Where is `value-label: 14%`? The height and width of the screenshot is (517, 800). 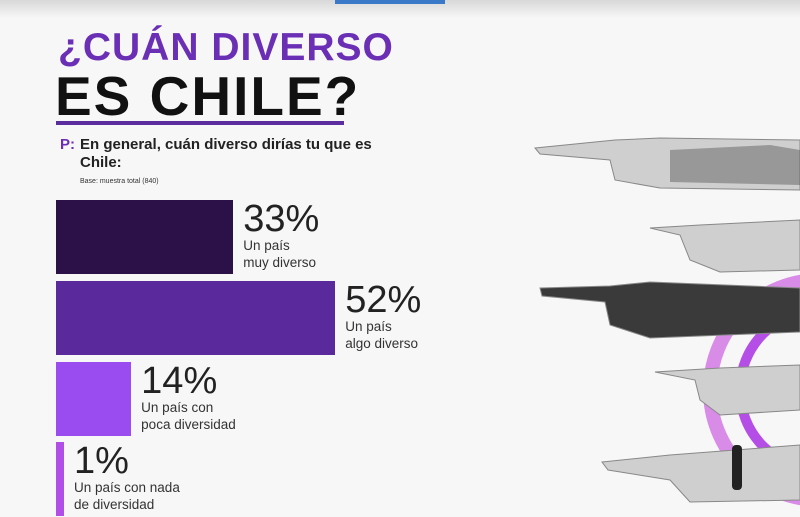
value-label: 14% is located at coordinates (179, 381).